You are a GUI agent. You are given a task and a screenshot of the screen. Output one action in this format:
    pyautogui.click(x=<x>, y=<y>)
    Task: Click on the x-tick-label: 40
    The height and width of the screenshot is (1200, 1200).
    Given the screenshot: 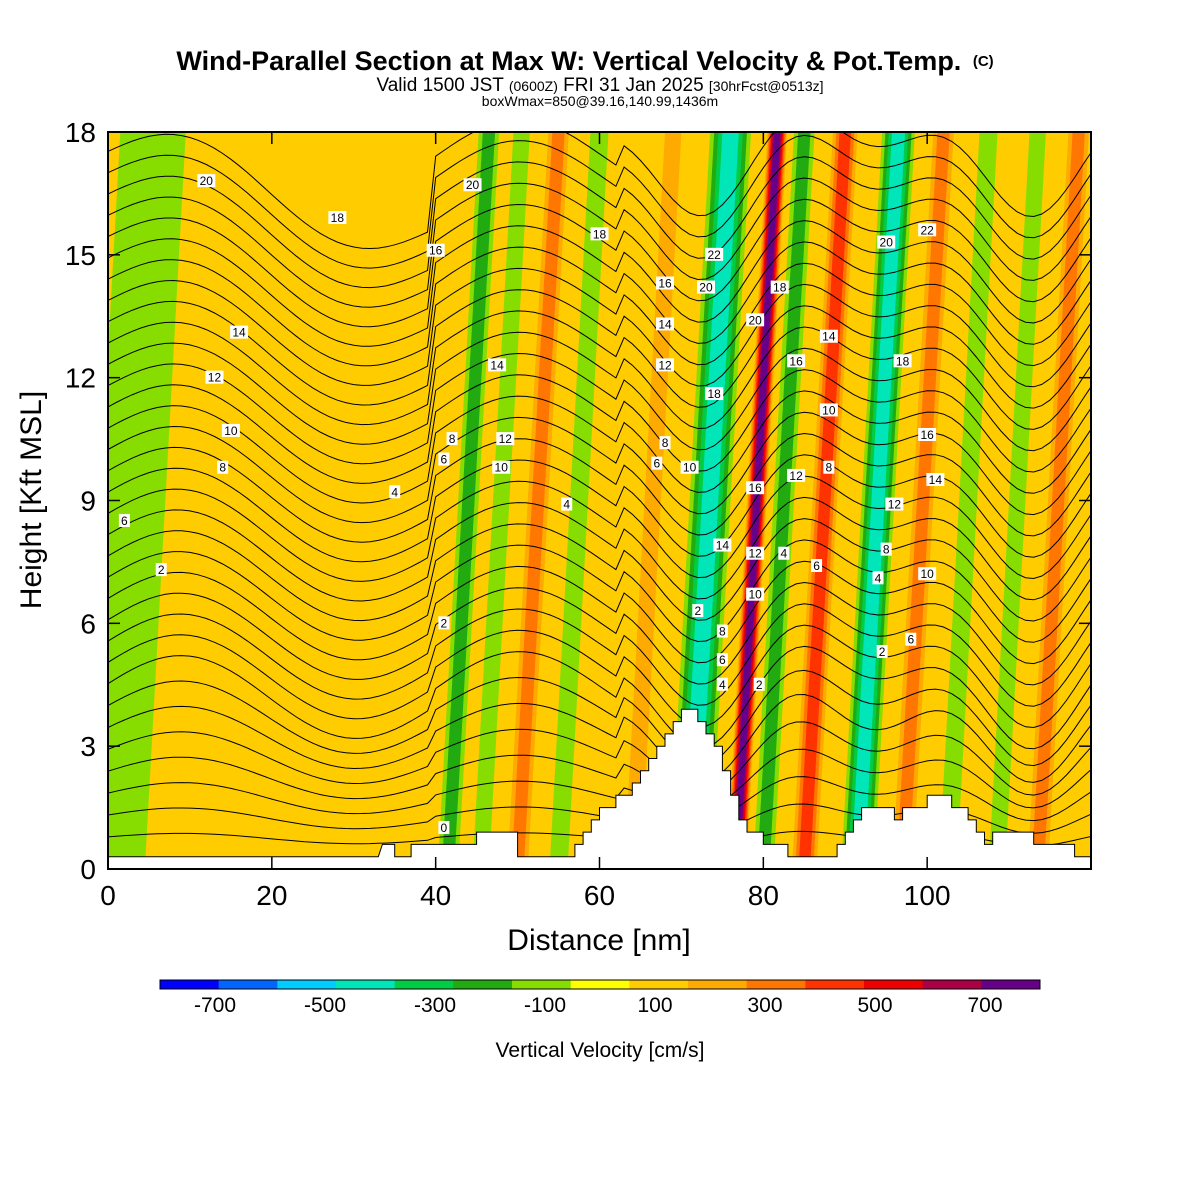 What is the action you would take?
    pyautogui.click(x=435, y=895)
    